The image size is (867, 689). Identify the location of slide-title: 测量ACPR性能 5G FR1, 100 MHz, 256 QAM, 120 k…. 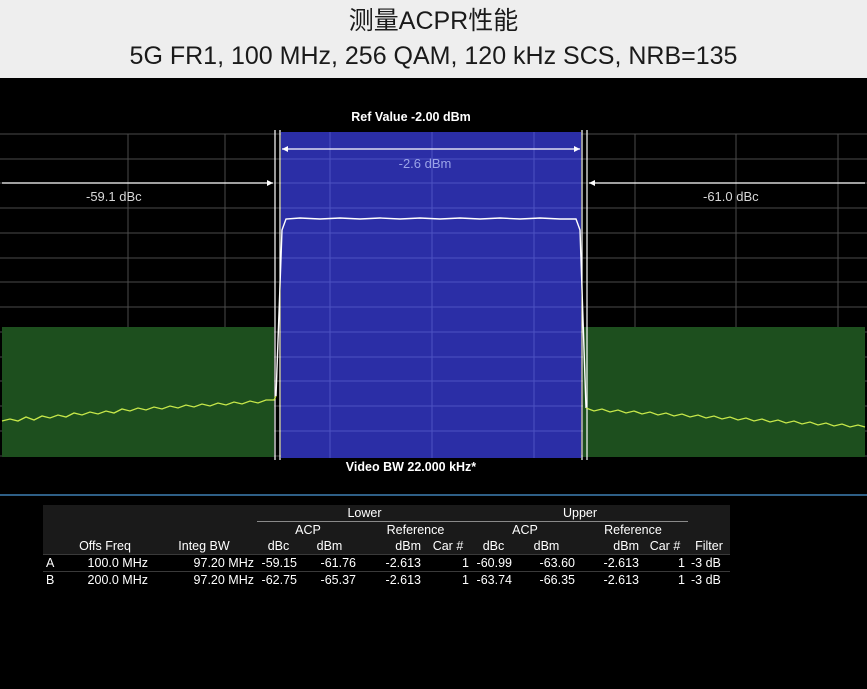
(433, 39).